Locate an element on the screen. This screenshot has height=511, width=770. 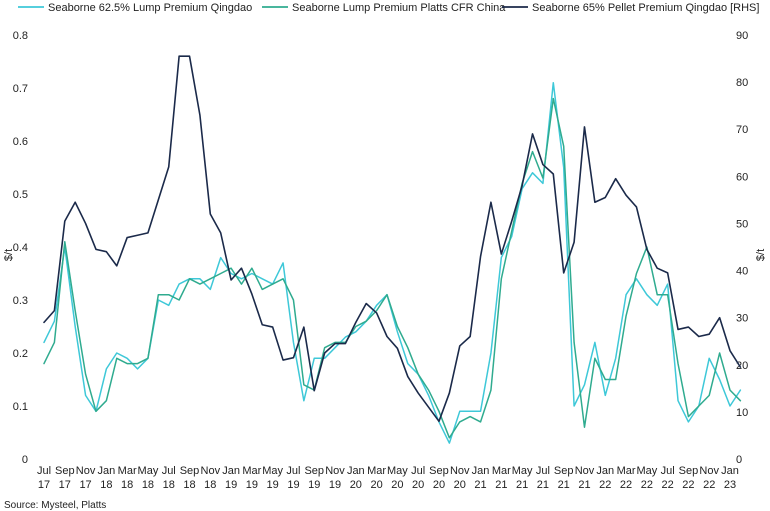
left-y-tick-label: 0.4 is located at coordinates (20, 248).